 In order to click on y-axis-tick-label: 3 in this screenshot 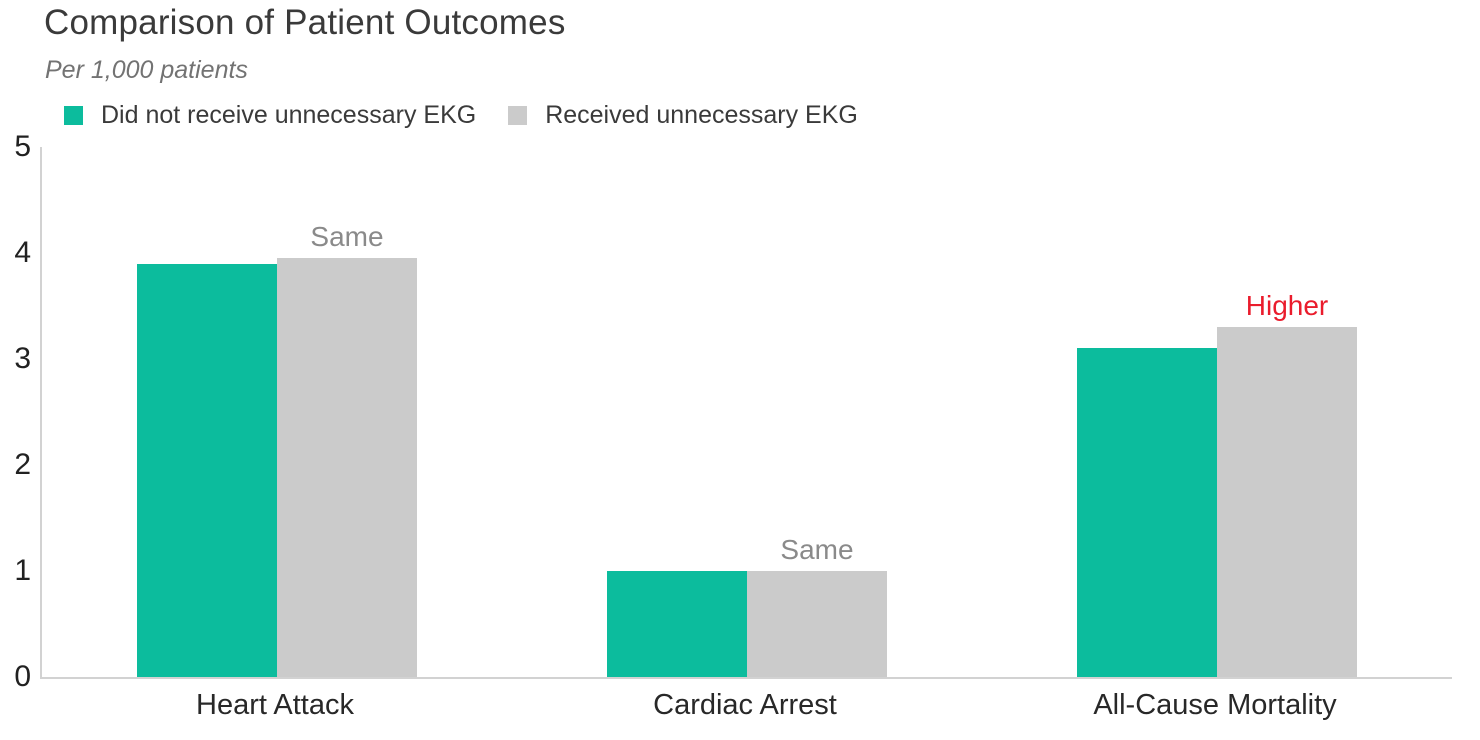, I will do `click(22, 358)`.